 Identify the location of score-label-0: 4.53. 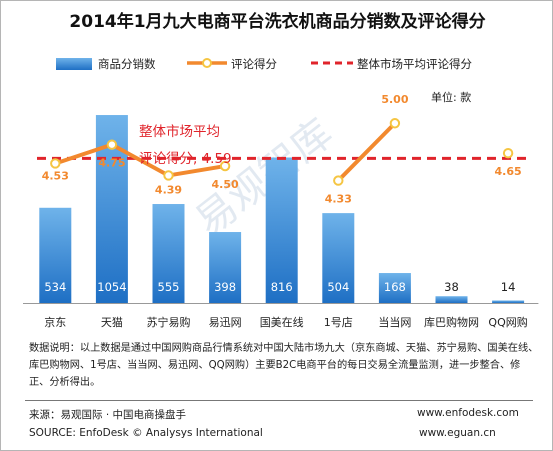
(55, 175).